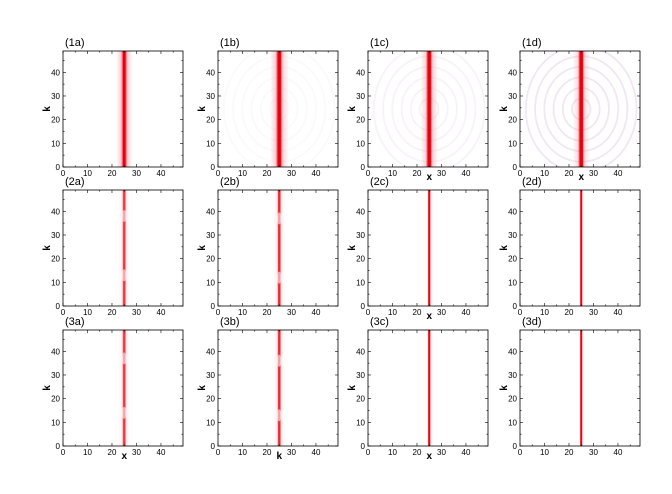 This screenshot has height=494, width=672. What do you see at coordinates (532, 322) in the screenshot?
I see `panel-label: (3d)` at bounding box center [532, 322].